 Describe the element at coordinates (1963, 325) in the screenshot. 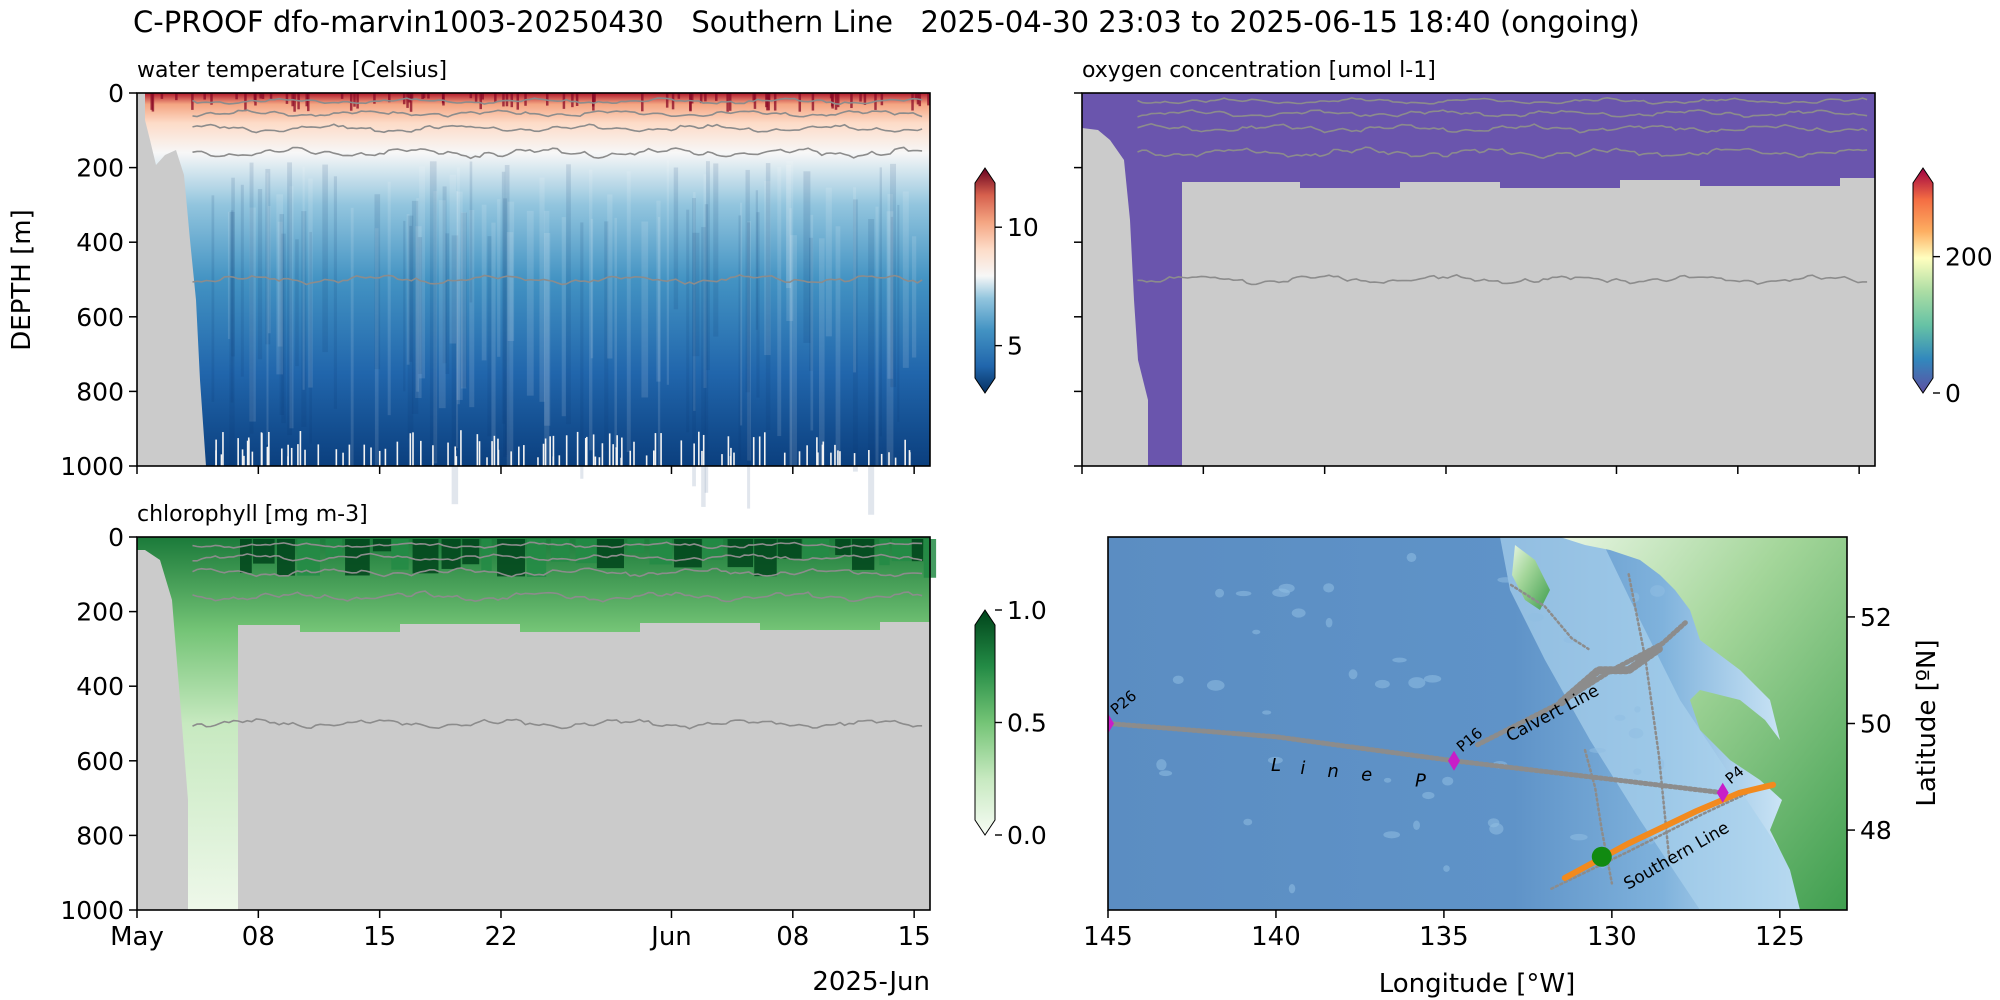

I see `oxygen-colorbar-ticks: 0 200` at that location.